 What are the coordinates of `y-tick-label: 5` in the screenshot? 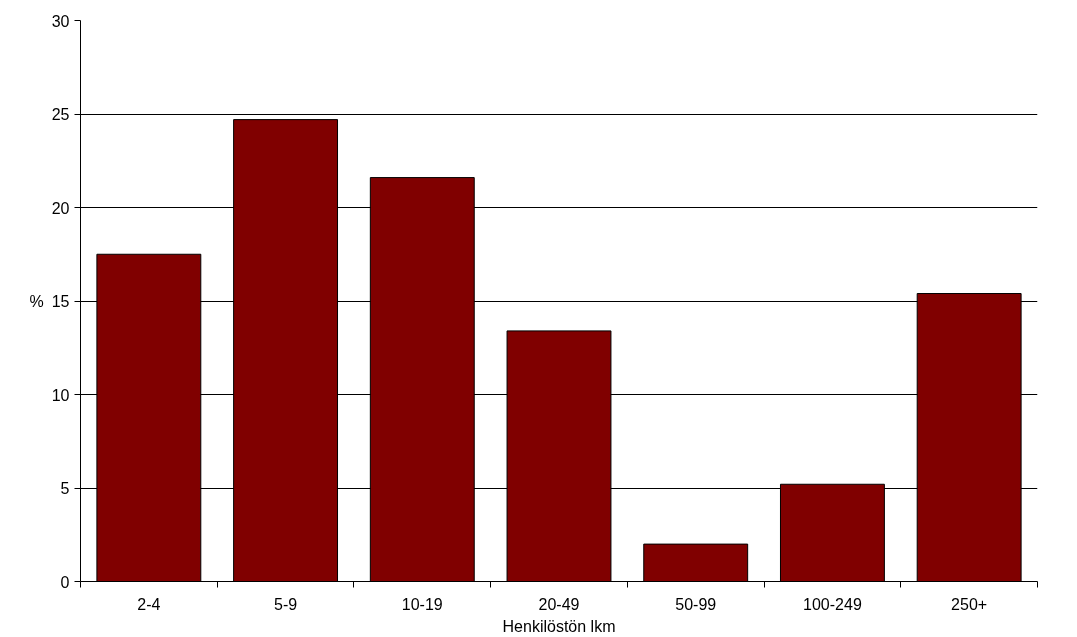 It's located at (65, 488).